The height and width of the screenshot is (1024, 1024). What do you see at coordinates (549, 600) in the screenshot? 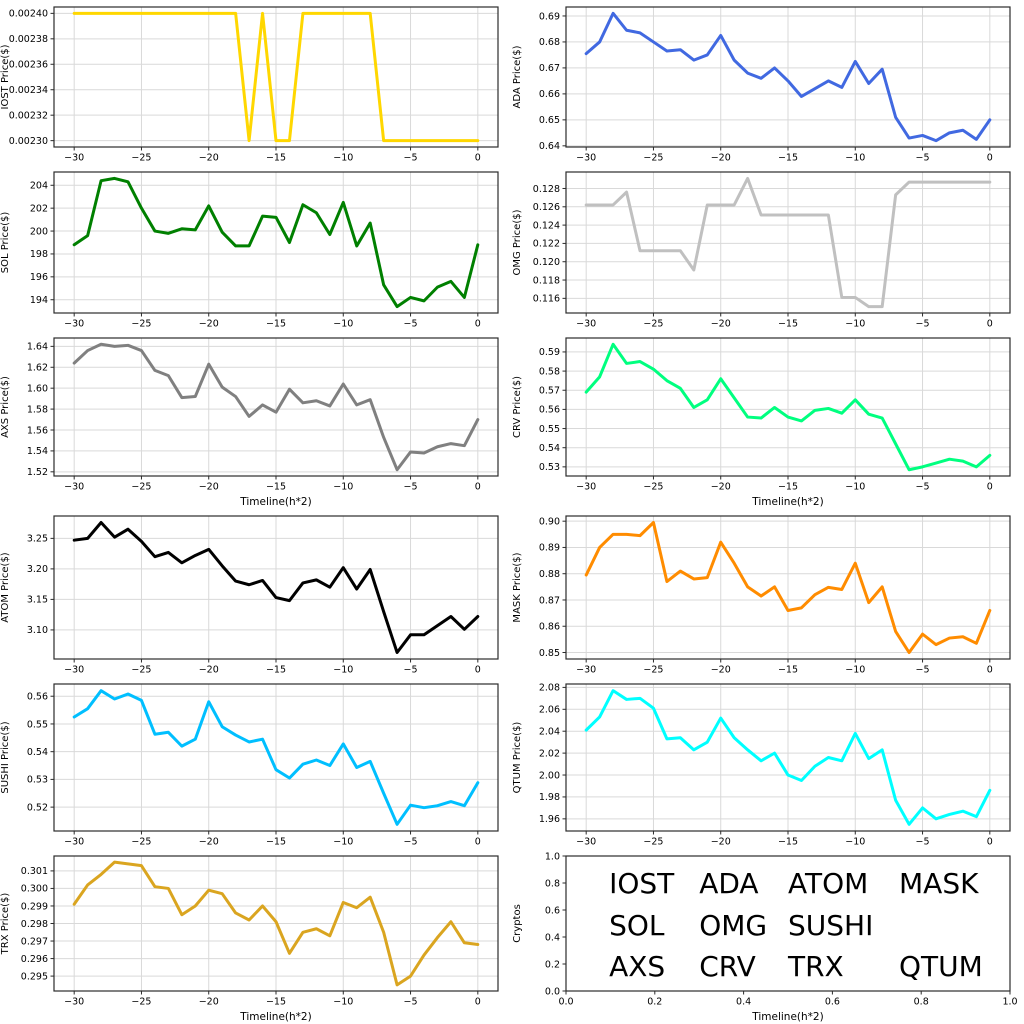
I see `y-tick-label: 0.87` at bounding box center [549, 600].